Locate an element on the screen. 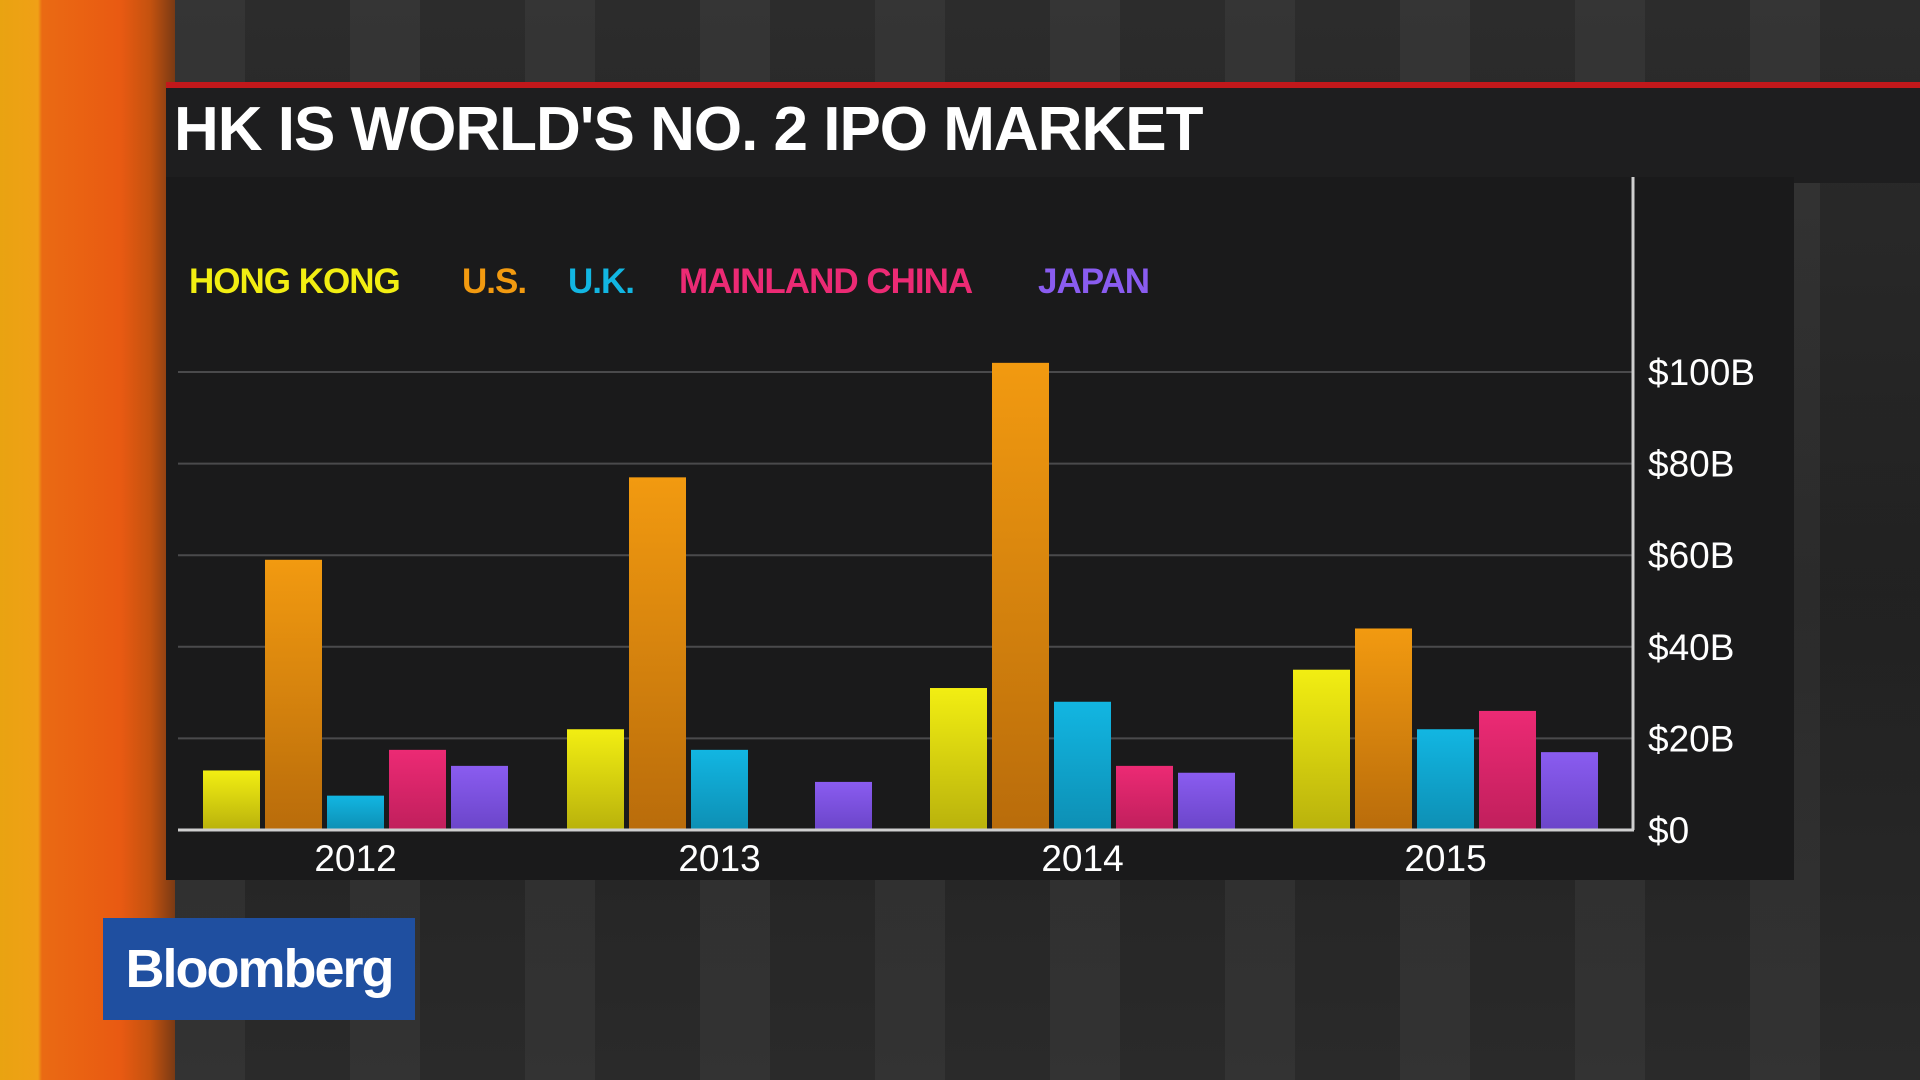 Image resolution: width=1920 pixels, height=1080 pixels. bloomberg-logo: Bloomberg is located at coordinates (259, 969).